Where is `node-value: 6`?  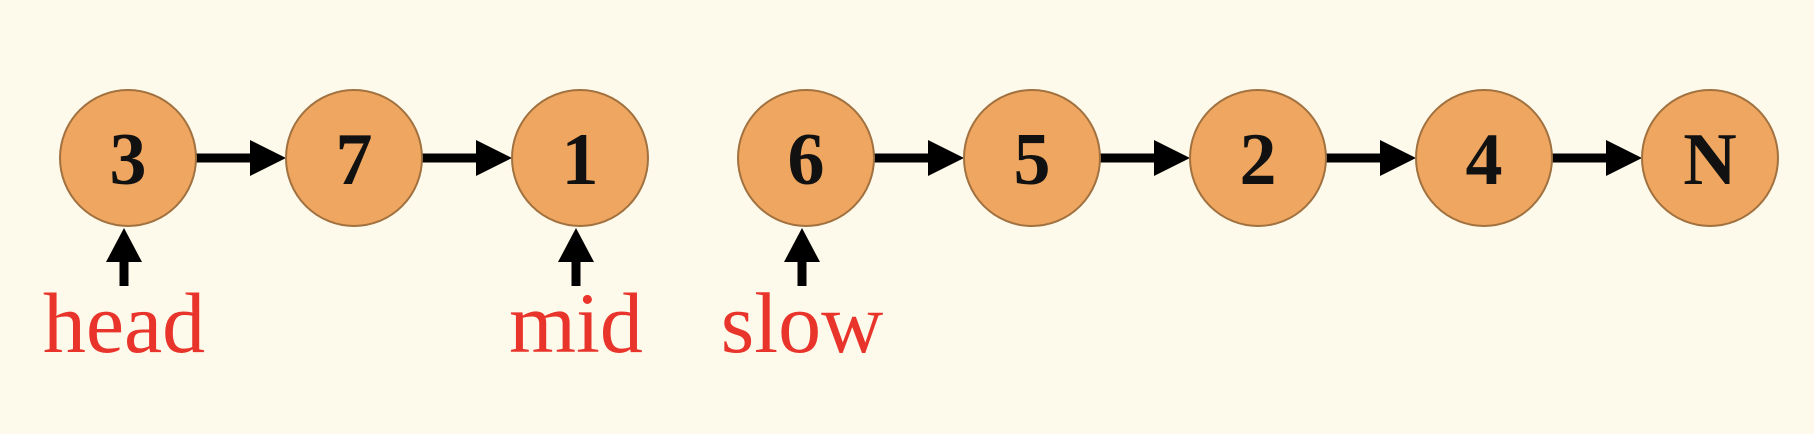 node-value: 6 is located at coordinates (806, 160).